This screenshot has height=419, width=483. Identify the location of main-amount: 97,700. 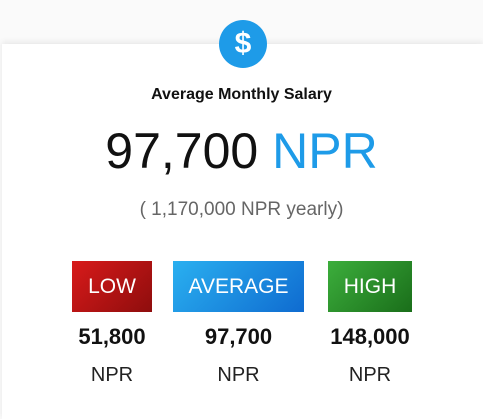
(182, 151).